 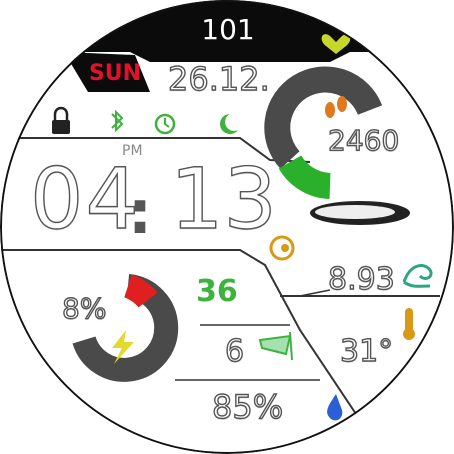 What do you see at coordinates (363, 140) in the screenshot?
I see `steps-value: 2460` at bounding box center [363, 140].